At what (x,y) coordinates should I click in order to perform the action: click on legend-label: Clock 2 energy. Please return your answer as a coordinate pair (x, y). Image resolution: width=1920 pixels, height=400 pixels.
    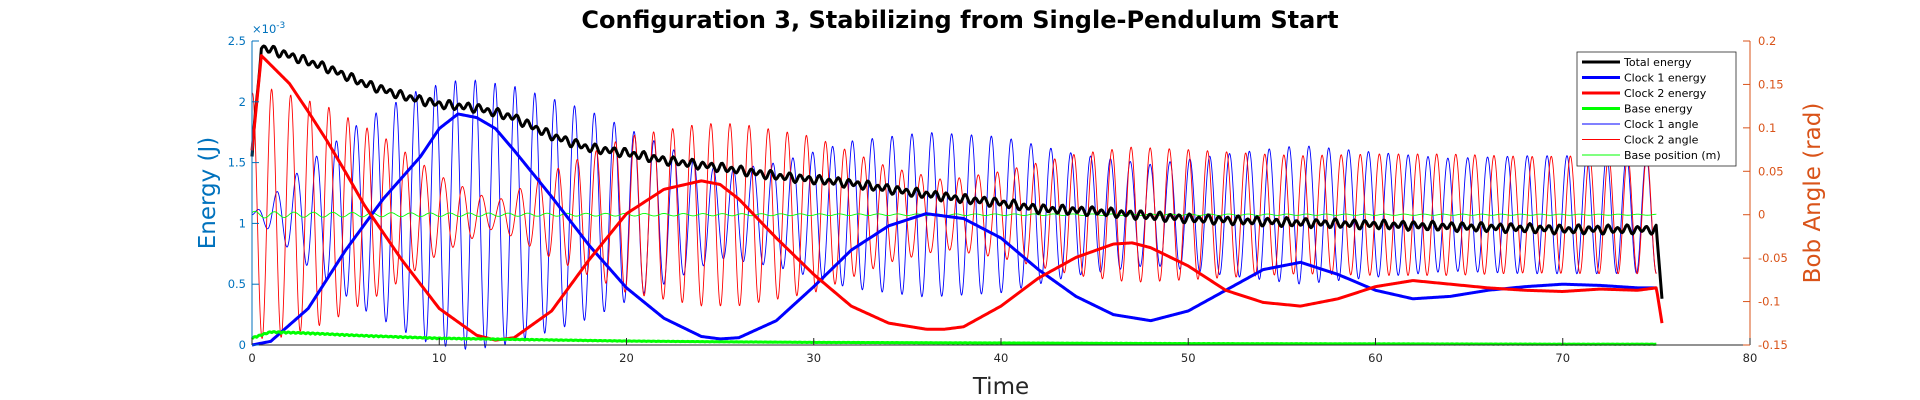
    Looking at the image, I should click on (1665, 93).